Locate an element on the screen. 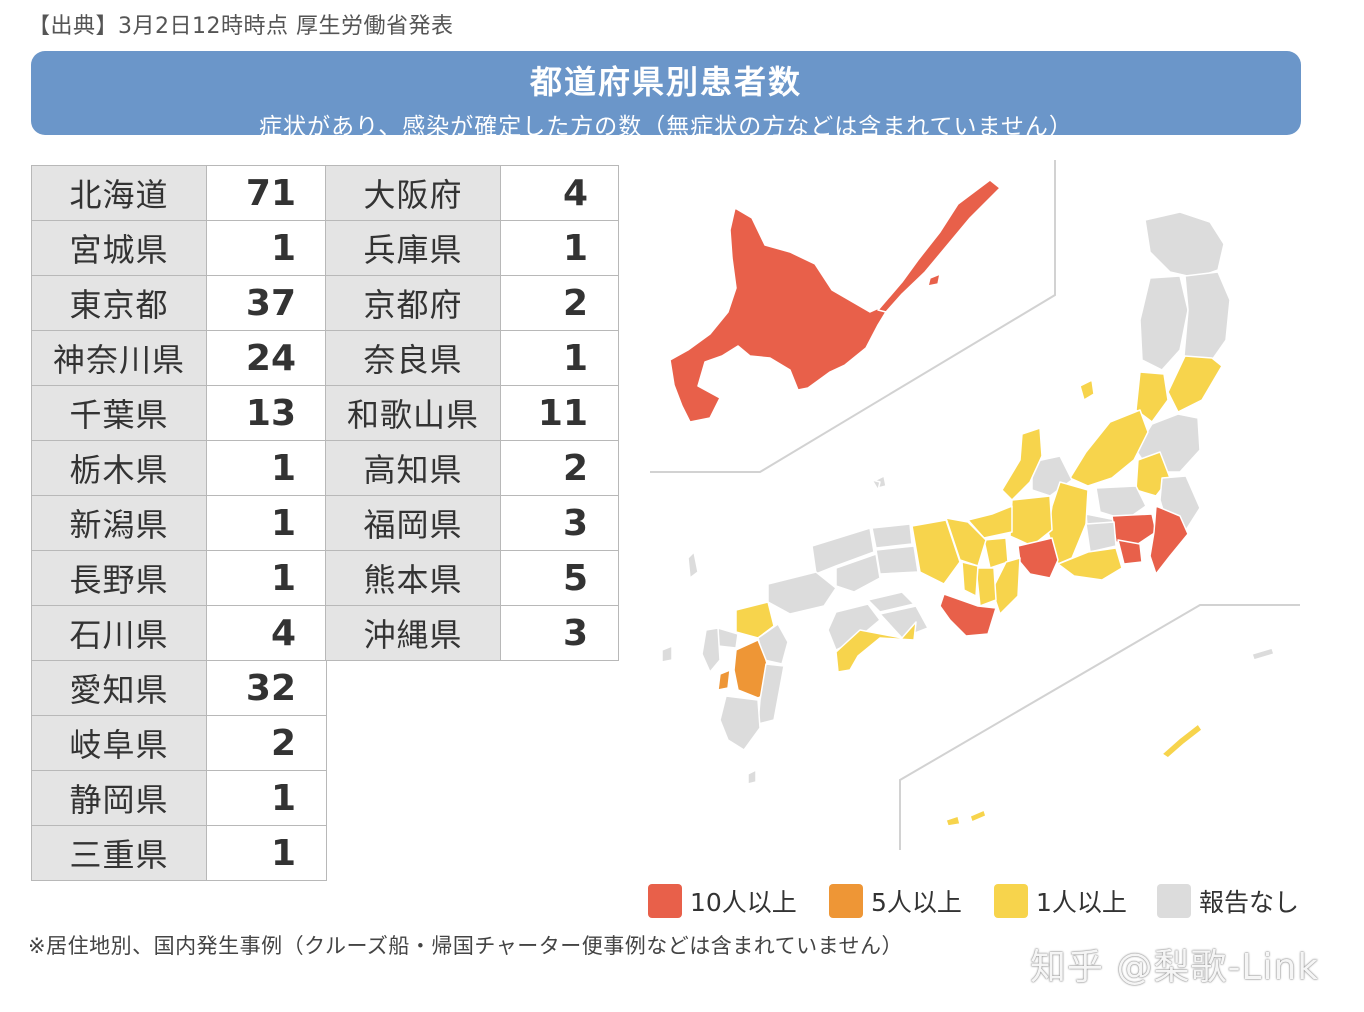 Image resolution: width=1364 pixels, height=1012 pixels. region-tokushima is located at coordinates (904, 622).